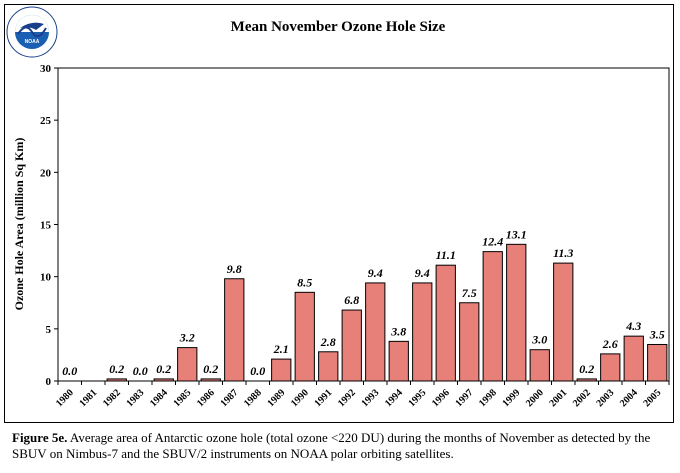 Image resolution: width=680 pixels, height=473 pixels. What do you see at coordinates (46, 69) in the screenshot?
I see `y-tick-label: 30` at bounding box center [46, 69].